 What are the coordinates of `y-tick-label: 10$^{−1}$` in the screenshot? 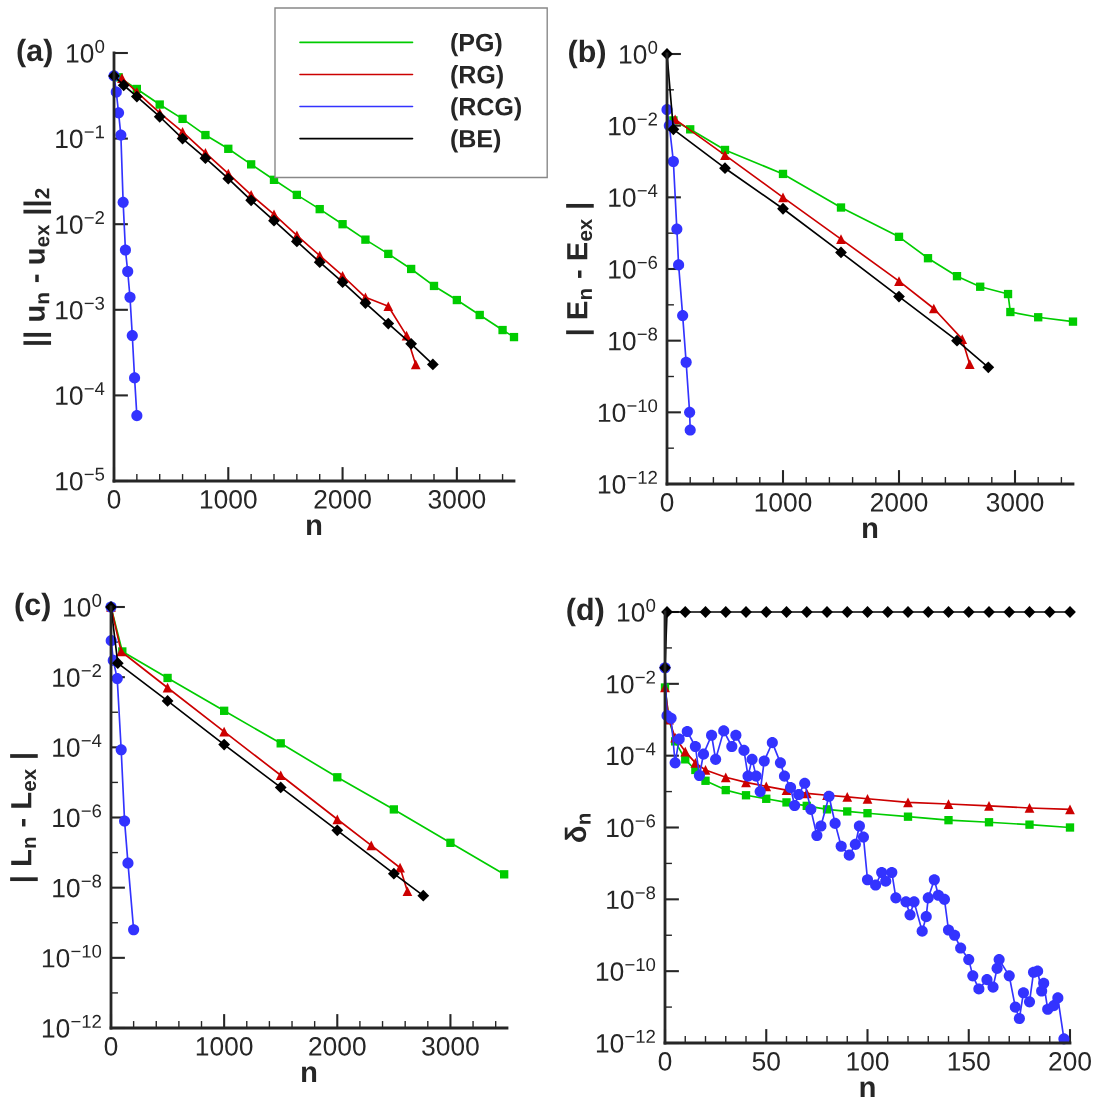 It's located at (80, 137).